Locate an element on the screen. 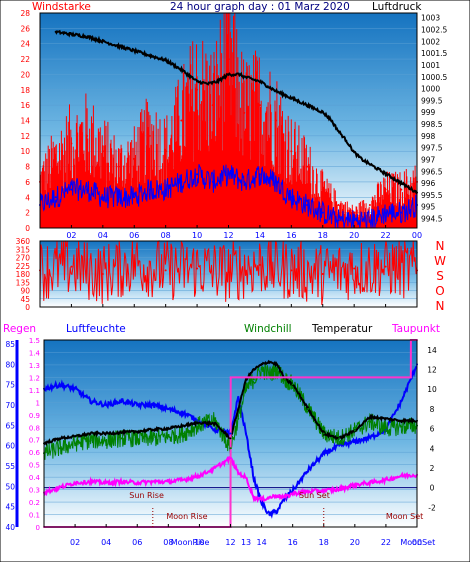 The image size is (470, 562). panel3-x-tick-label: 20 is located at coordinates (355, 542).